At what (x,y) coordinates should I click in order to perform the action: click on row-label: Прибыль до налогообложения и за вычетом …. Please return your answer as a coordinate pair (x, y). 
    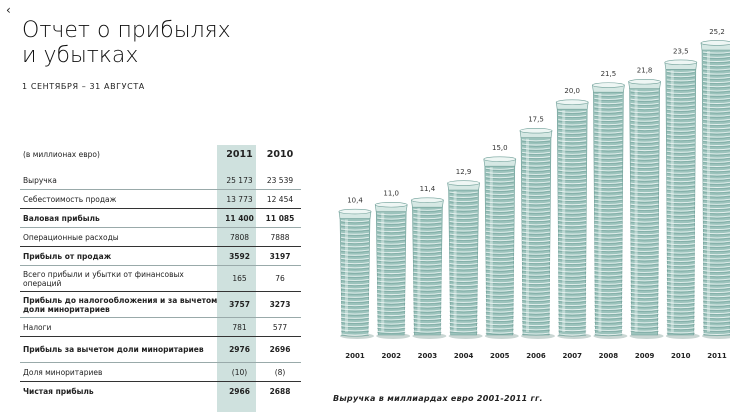
    Looking at the image, I should click on (120, 304).